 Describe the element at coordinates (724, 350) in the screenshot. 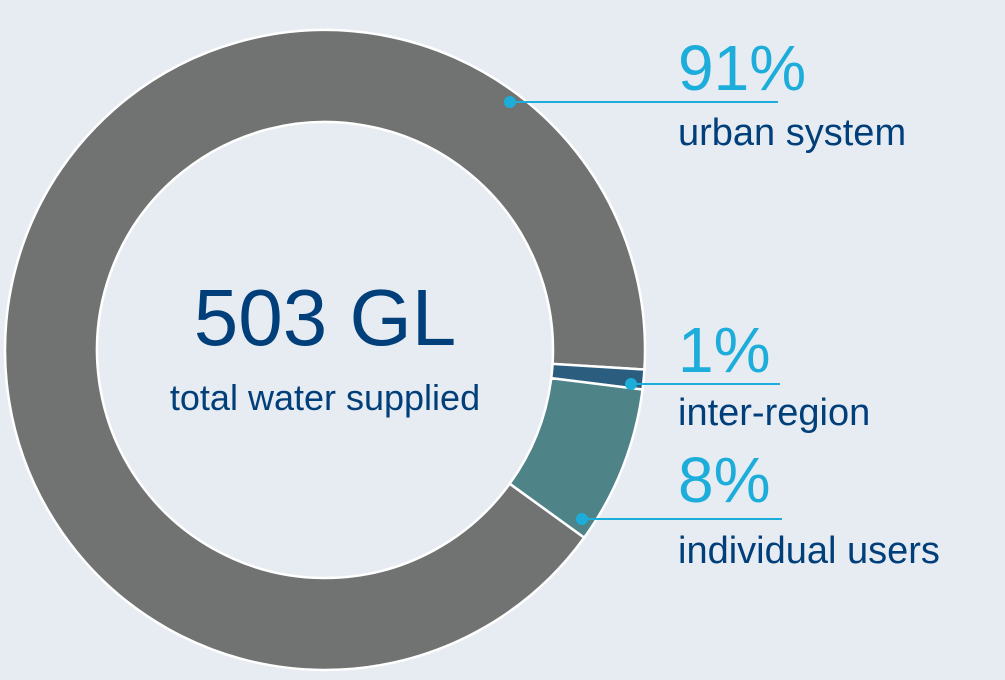

I see `inter-region-percent: 1%` at that location.